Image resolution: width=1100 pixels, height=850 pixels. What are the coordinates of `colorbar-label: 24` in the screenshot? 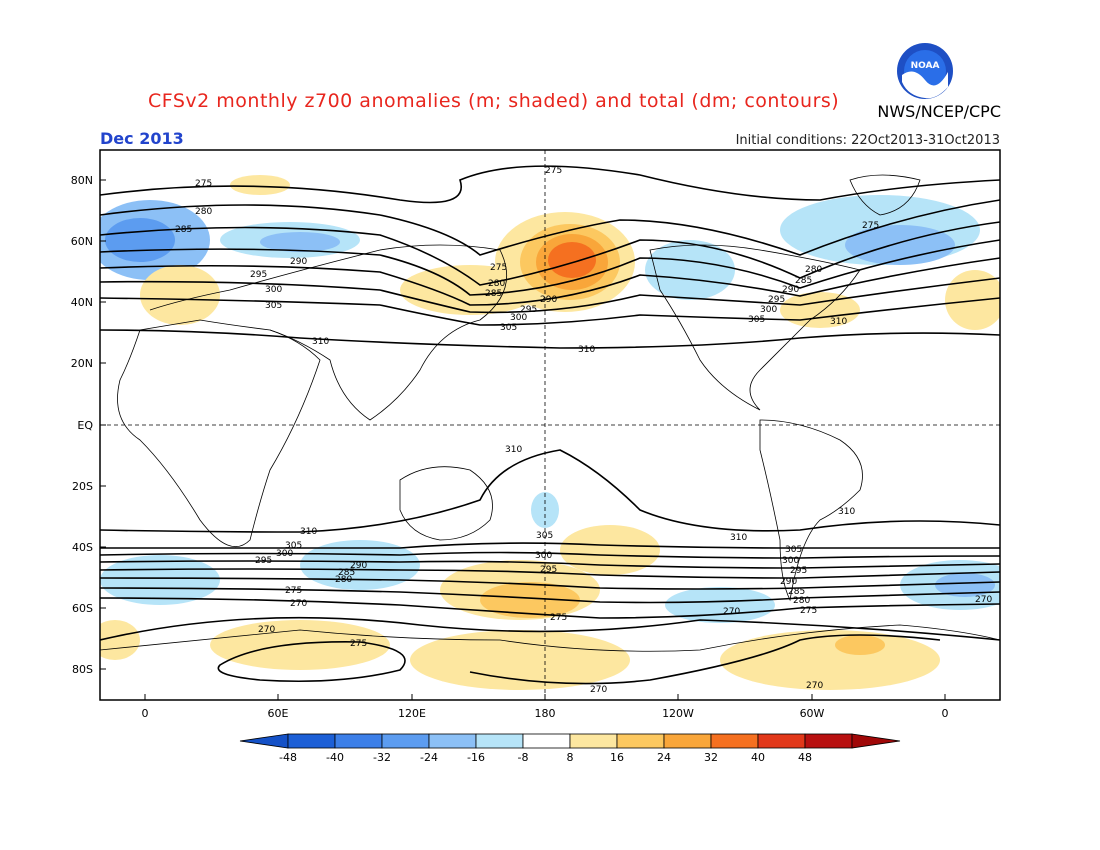 It's located at (664, 757).